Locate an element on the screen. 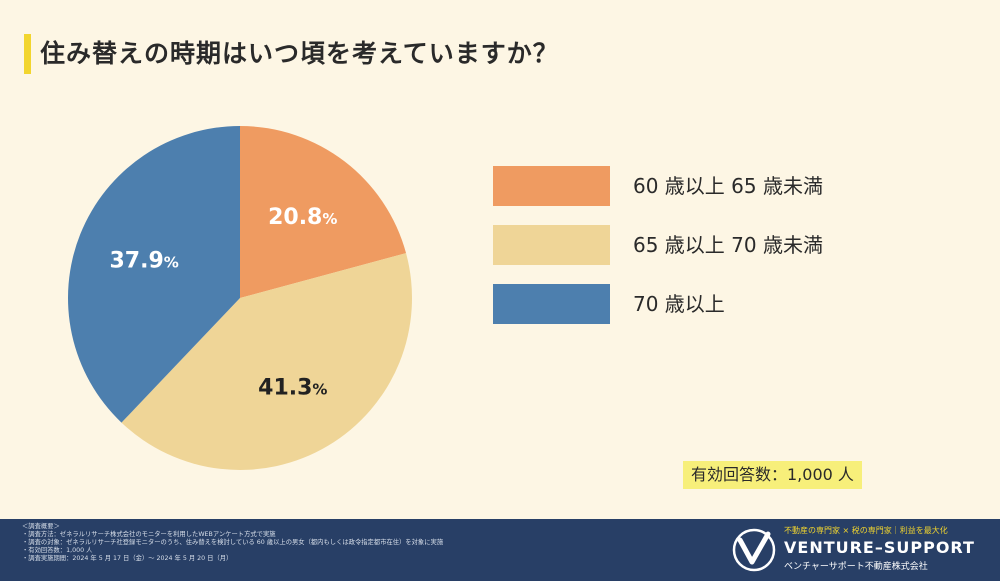 Image resolution: width=1000 pixels, height=581 pixels. slice-value-label: 20.8% is located at coordinates (302, 217).